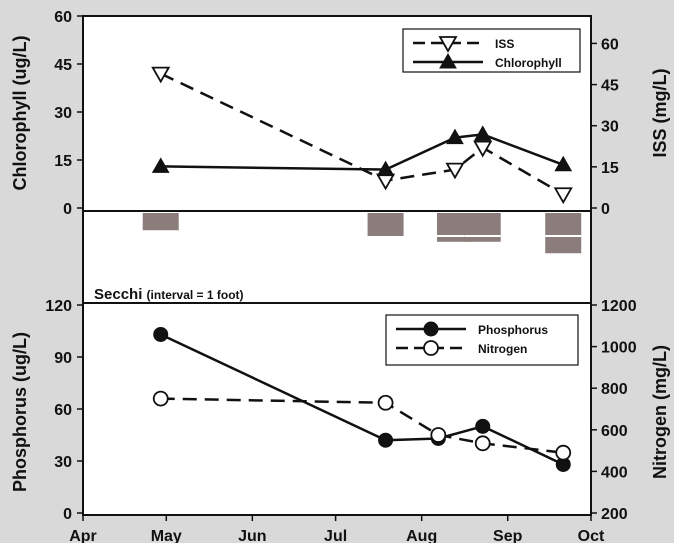  Describe the element at coordinates (619, 306) in the screenshot. I see `nitrogen-axis-tick-label: 1200` at that location.